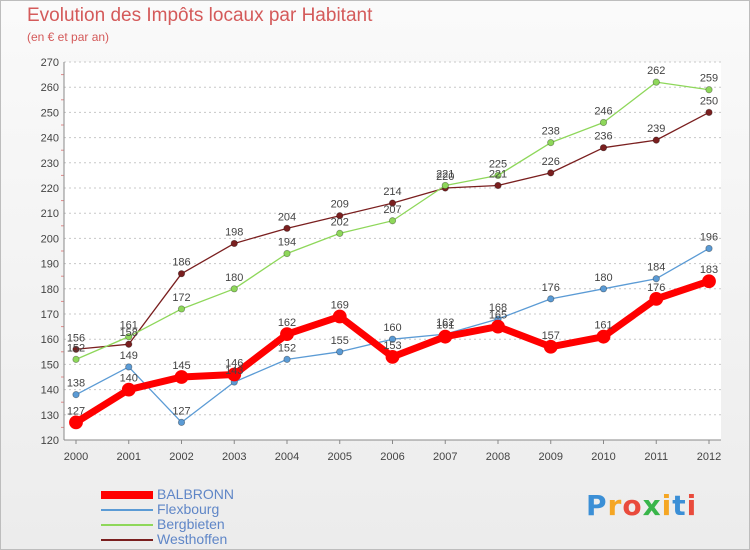 Image resolution: width=750 pixels, height=550 pixels. What do you see at coordinates (603, 137) in the screenshot?
I see `data-label: 236` at bounding box center [603, 137].